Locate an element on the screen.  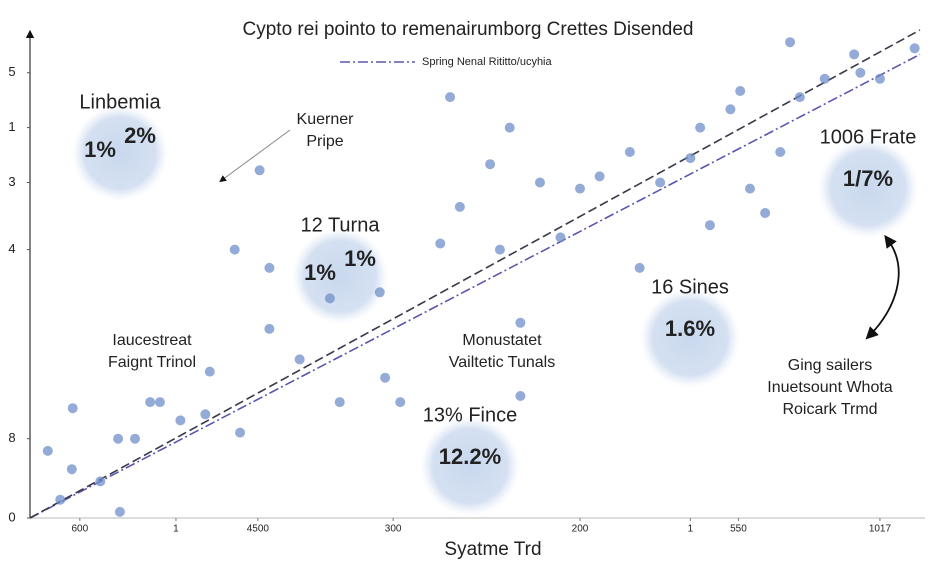
y-tick-label: 3 is located at coordinates (11, 181).